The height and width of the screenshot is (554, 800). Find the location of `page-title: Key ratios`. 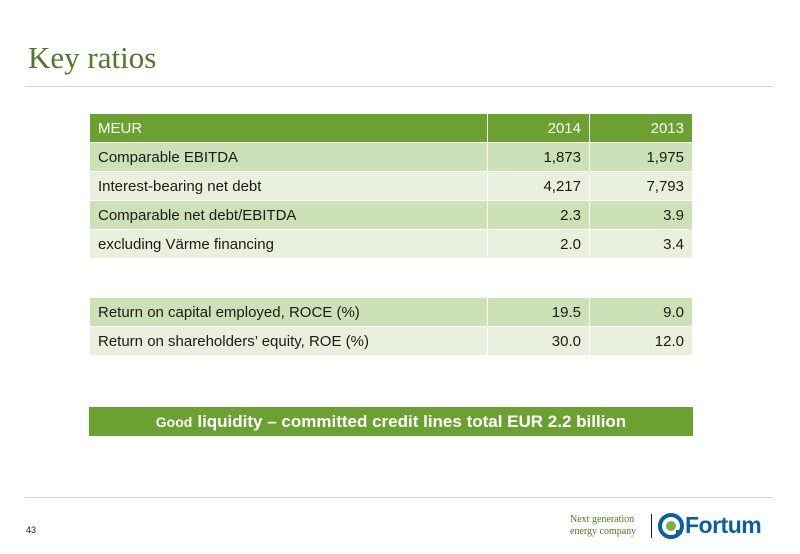

page-title: Key ratios is located at coordinates (92, 57).